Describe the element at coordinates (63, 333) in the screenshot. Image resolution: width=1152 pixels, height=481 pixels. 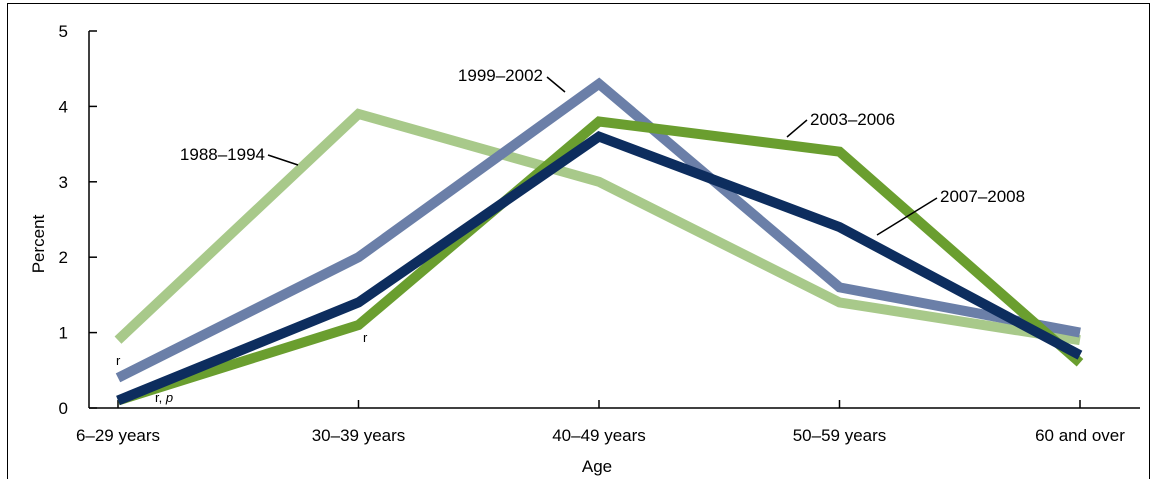
I see `y-tick-label: 1` at that location.